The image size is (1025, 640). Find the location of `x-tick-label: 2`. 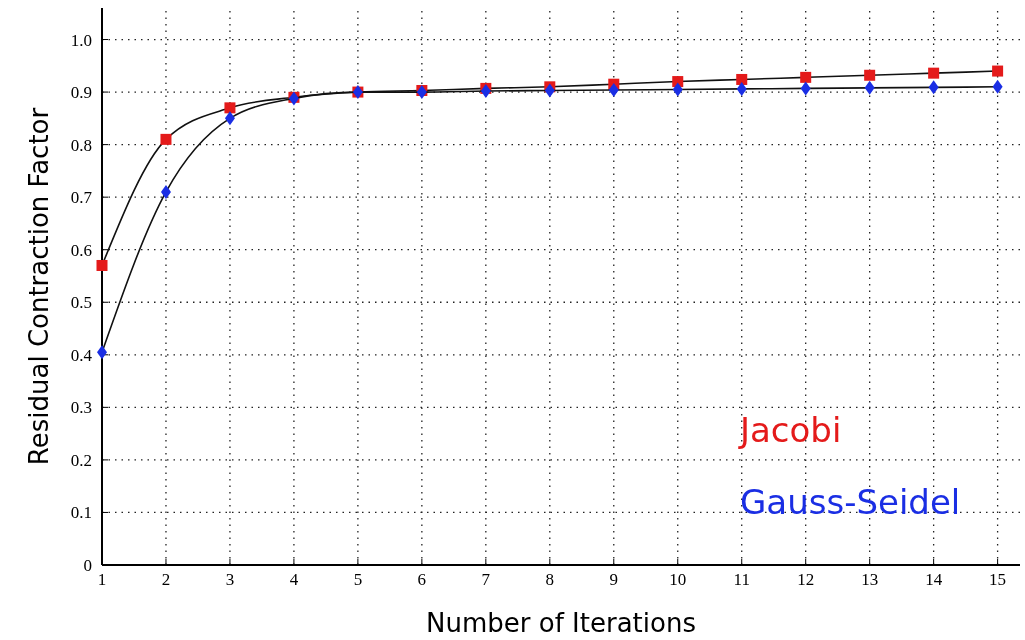

x-tick-label: 2 is located at coordinates (166, 579).